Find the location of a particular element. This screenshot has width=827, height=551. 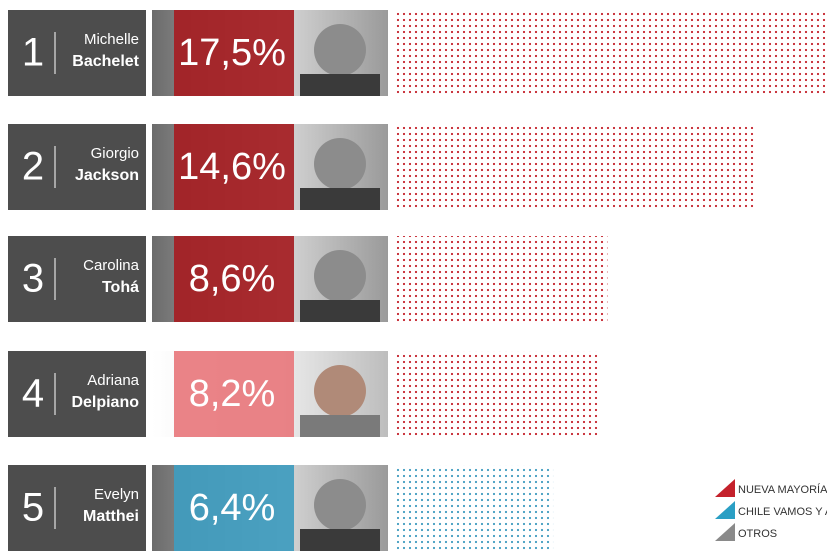

first-name: Michelle is located at coordinates (111, 39).